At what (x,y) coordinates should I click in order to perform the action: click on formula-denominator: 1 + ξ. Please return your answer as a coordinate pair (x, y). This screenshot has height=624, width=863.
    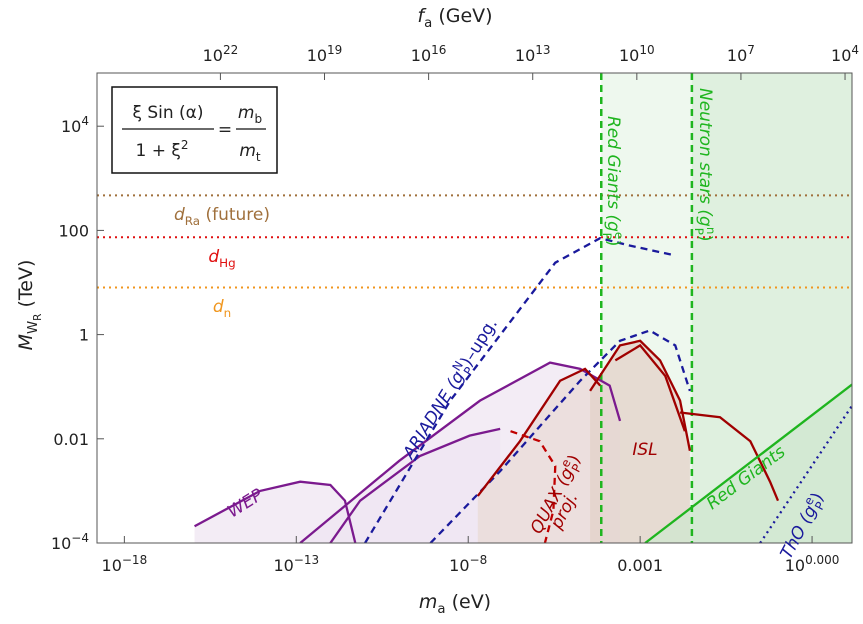
    Looking at the image, I should click on (158, 151).